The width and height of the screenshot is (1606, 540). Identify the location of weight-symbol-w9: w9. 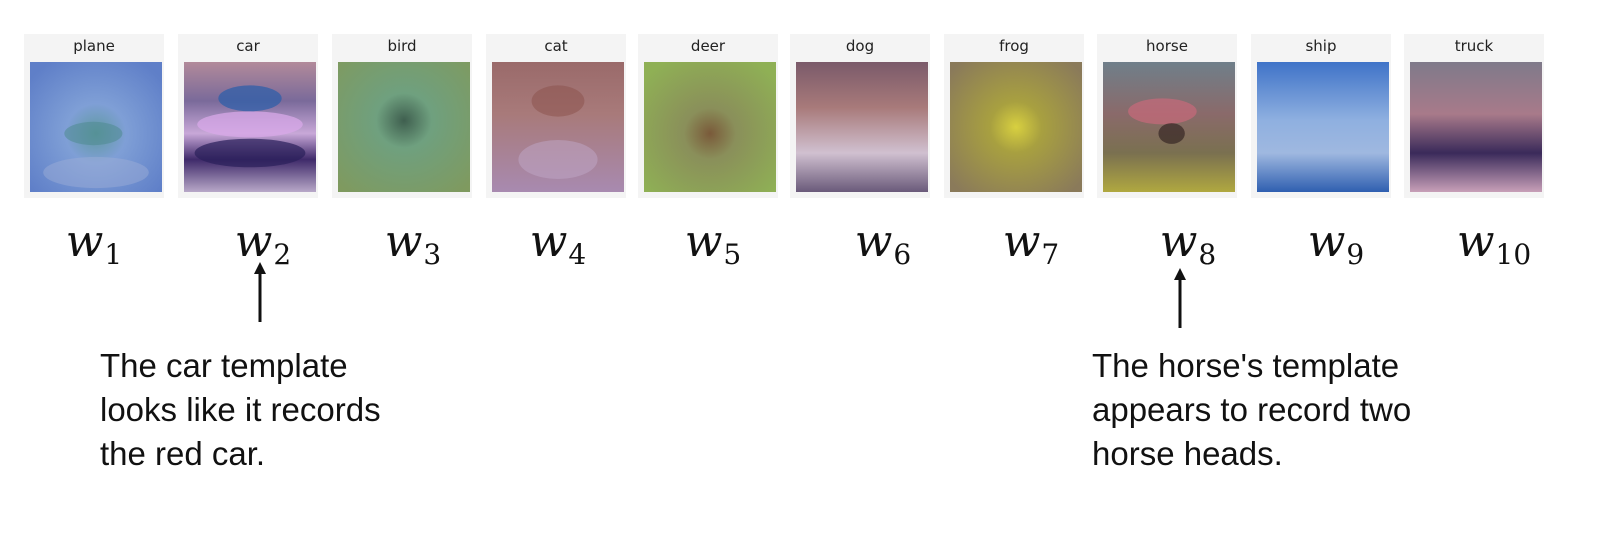
(1336, 243).